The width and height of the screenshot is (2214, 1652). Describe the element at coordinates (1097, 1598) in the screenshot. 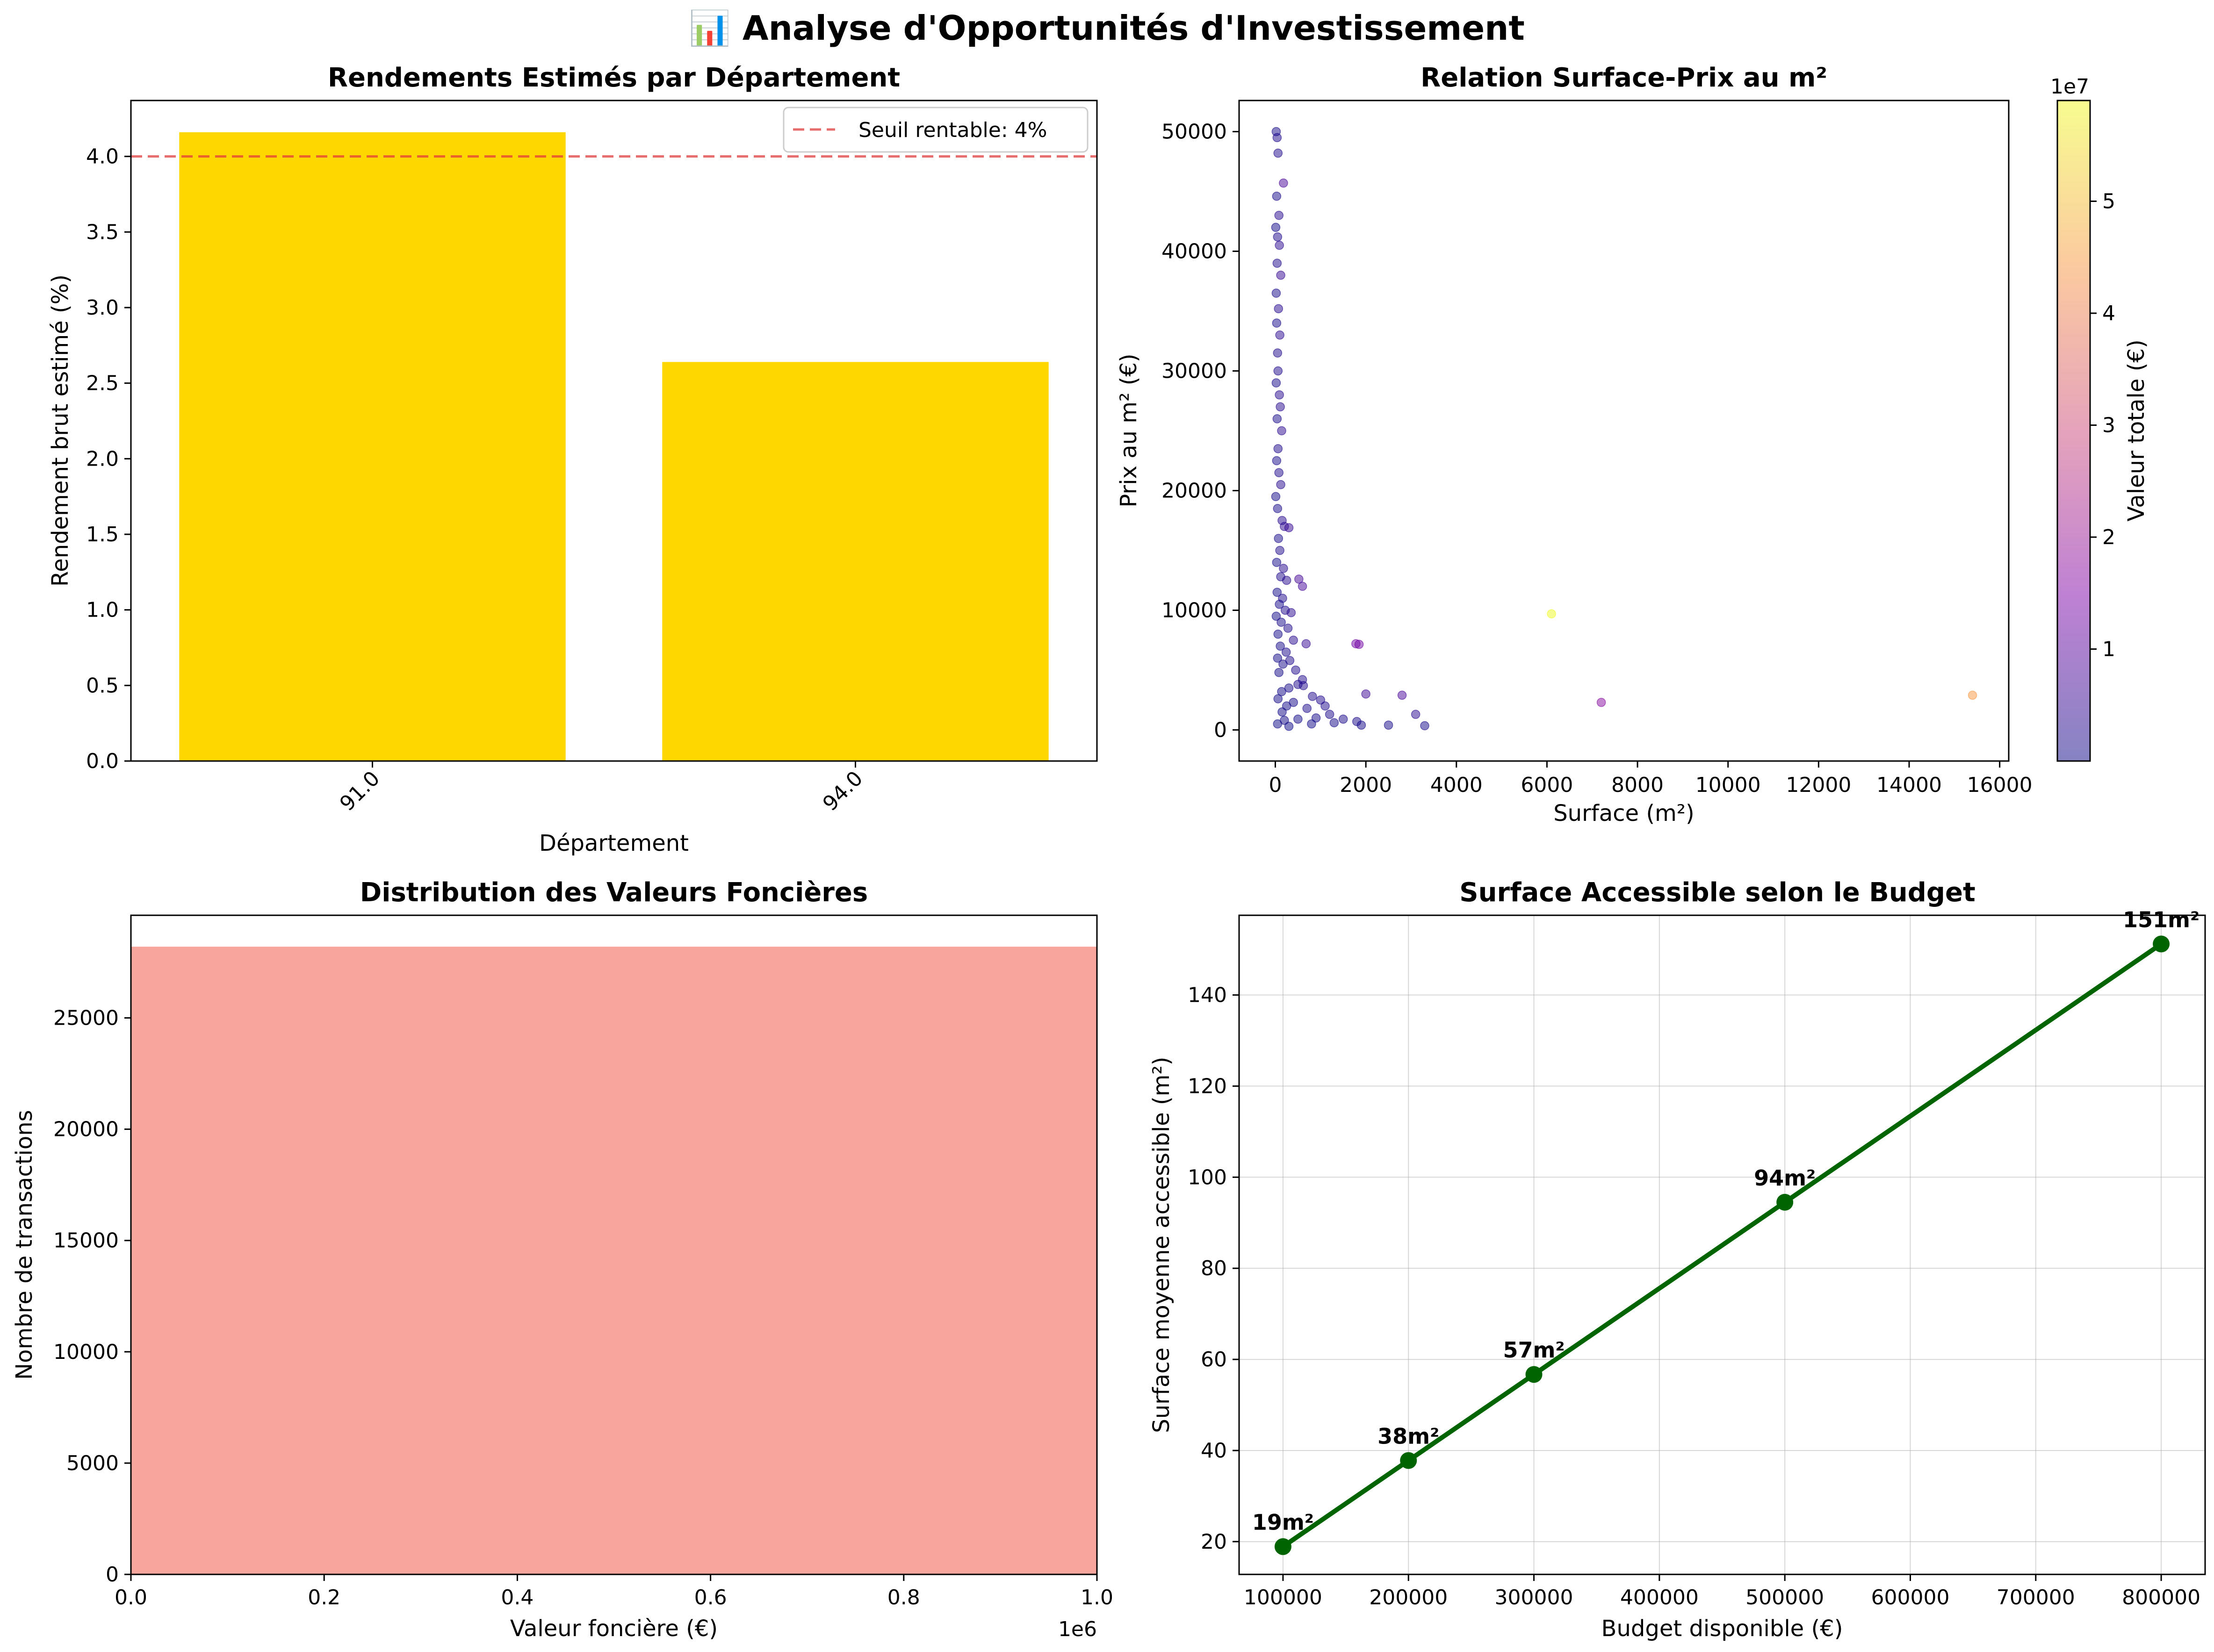

I see `distribution-x-tick-label: 1.0` at that location.